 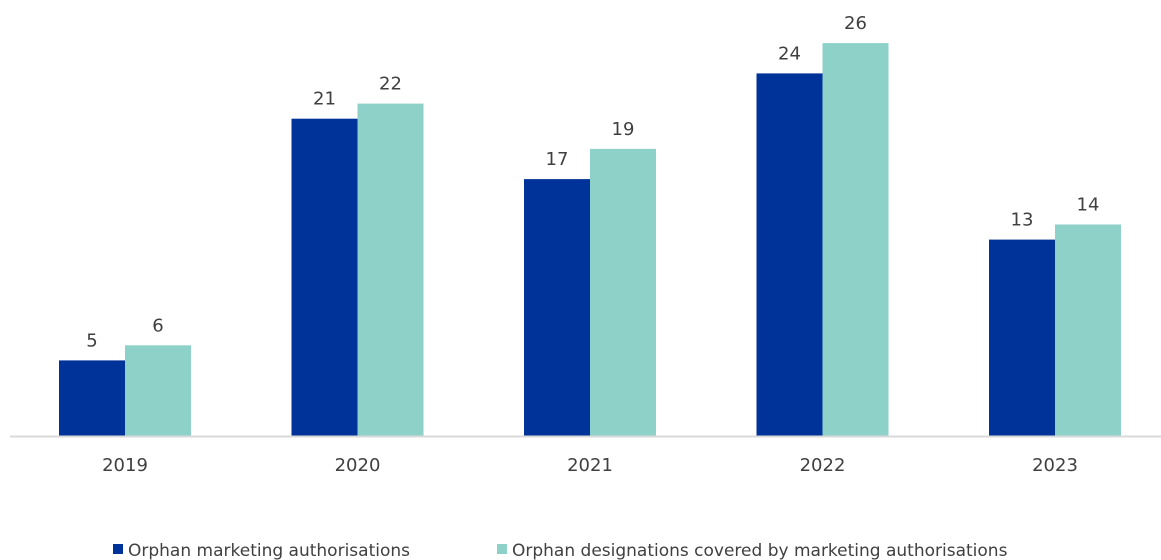 What do you see at coordinates (855, 23) in the screenshot?
I see `data-label-2022-series-1: 26` at bounding box center [855, 23].